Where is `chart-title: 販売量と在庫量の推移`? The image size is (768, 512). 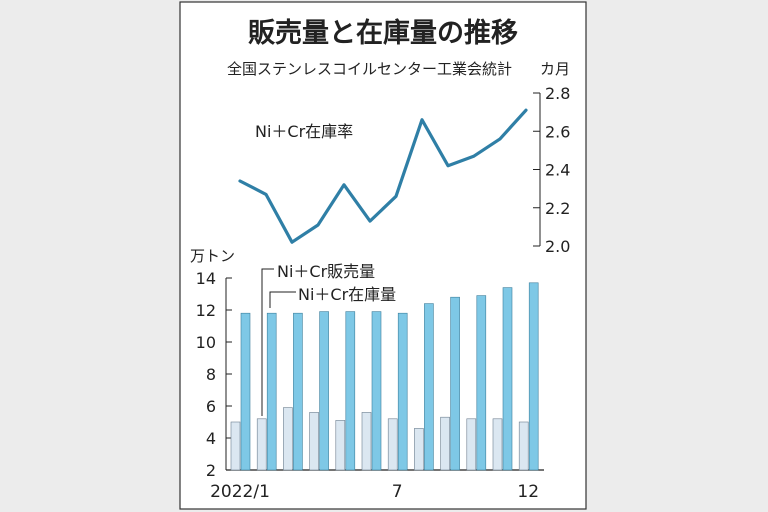
chart-title: 販売量と在庫量の推移 is located at coordinates (383, 33).